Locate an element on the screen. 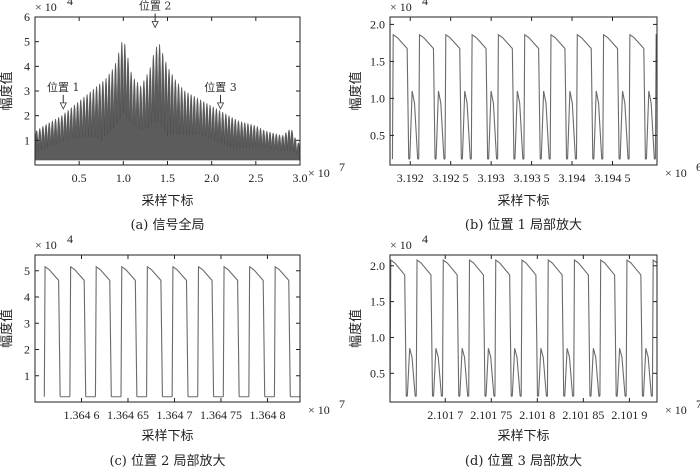 The height and width of the screenshot is (467, 700). x-exponent-power: 6 is located at coordinates (698, 167).